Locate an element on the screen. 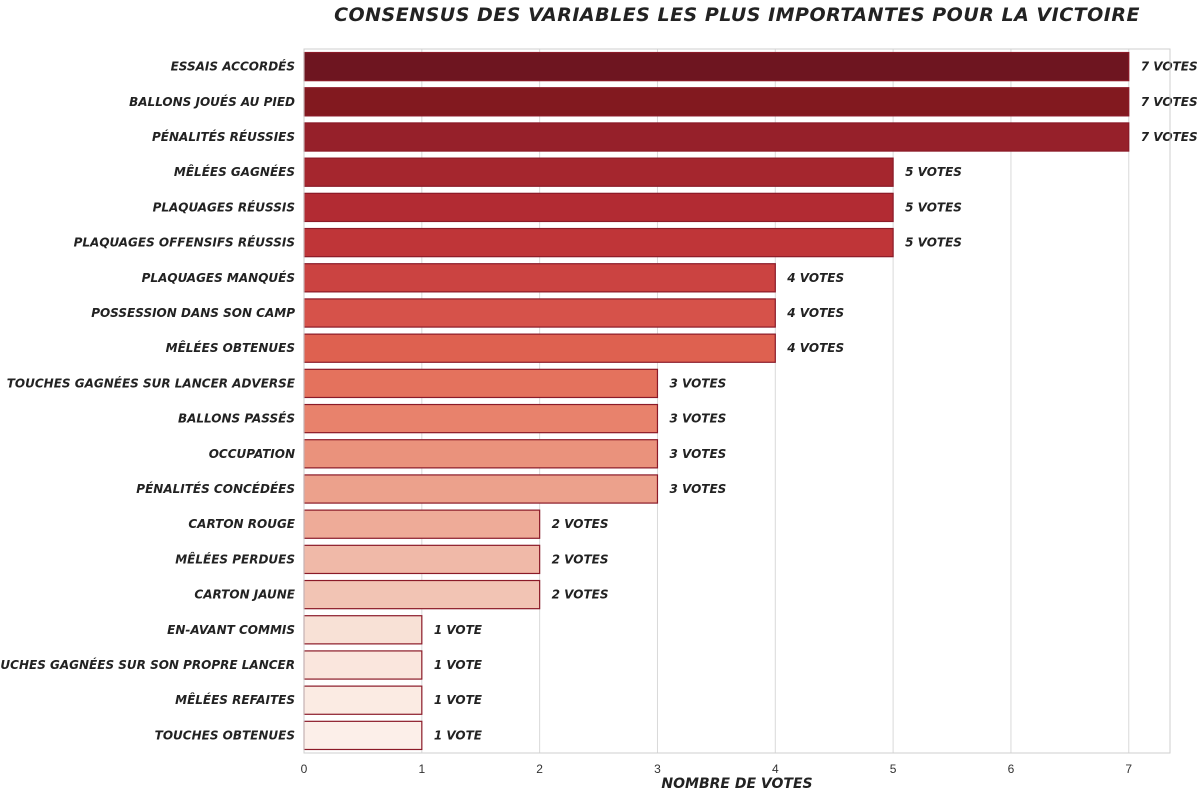 Image resolution: width=1200 pixels, height=803 pixels. x-tick-label: 4 is located at coordinates (775, 769).